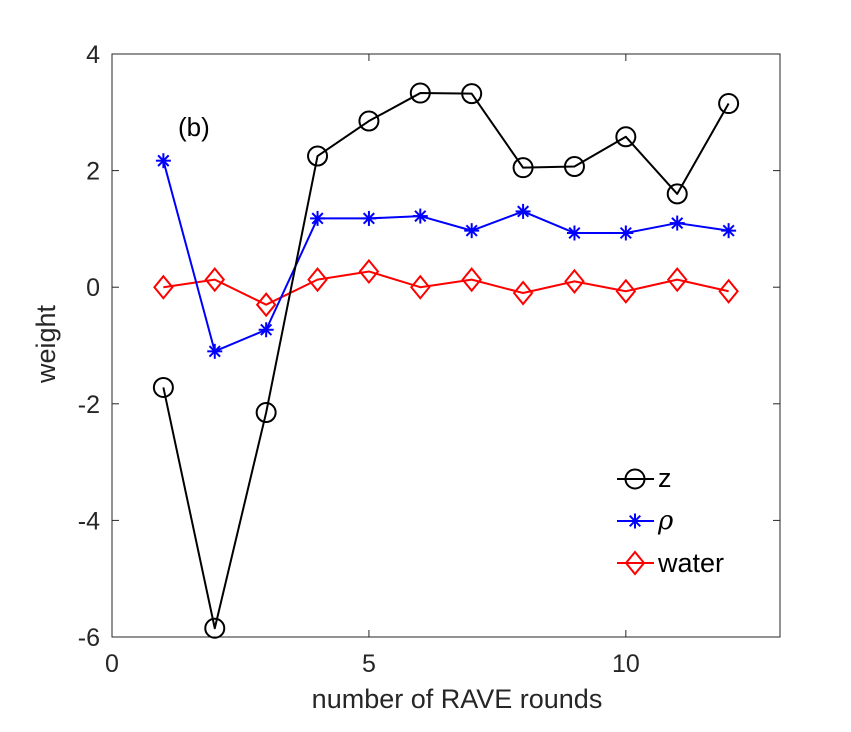  What do you see at coordinates (89, 521) in the screenshot?
I see `y-tick-label: -4` at bounding box center [89, 521].